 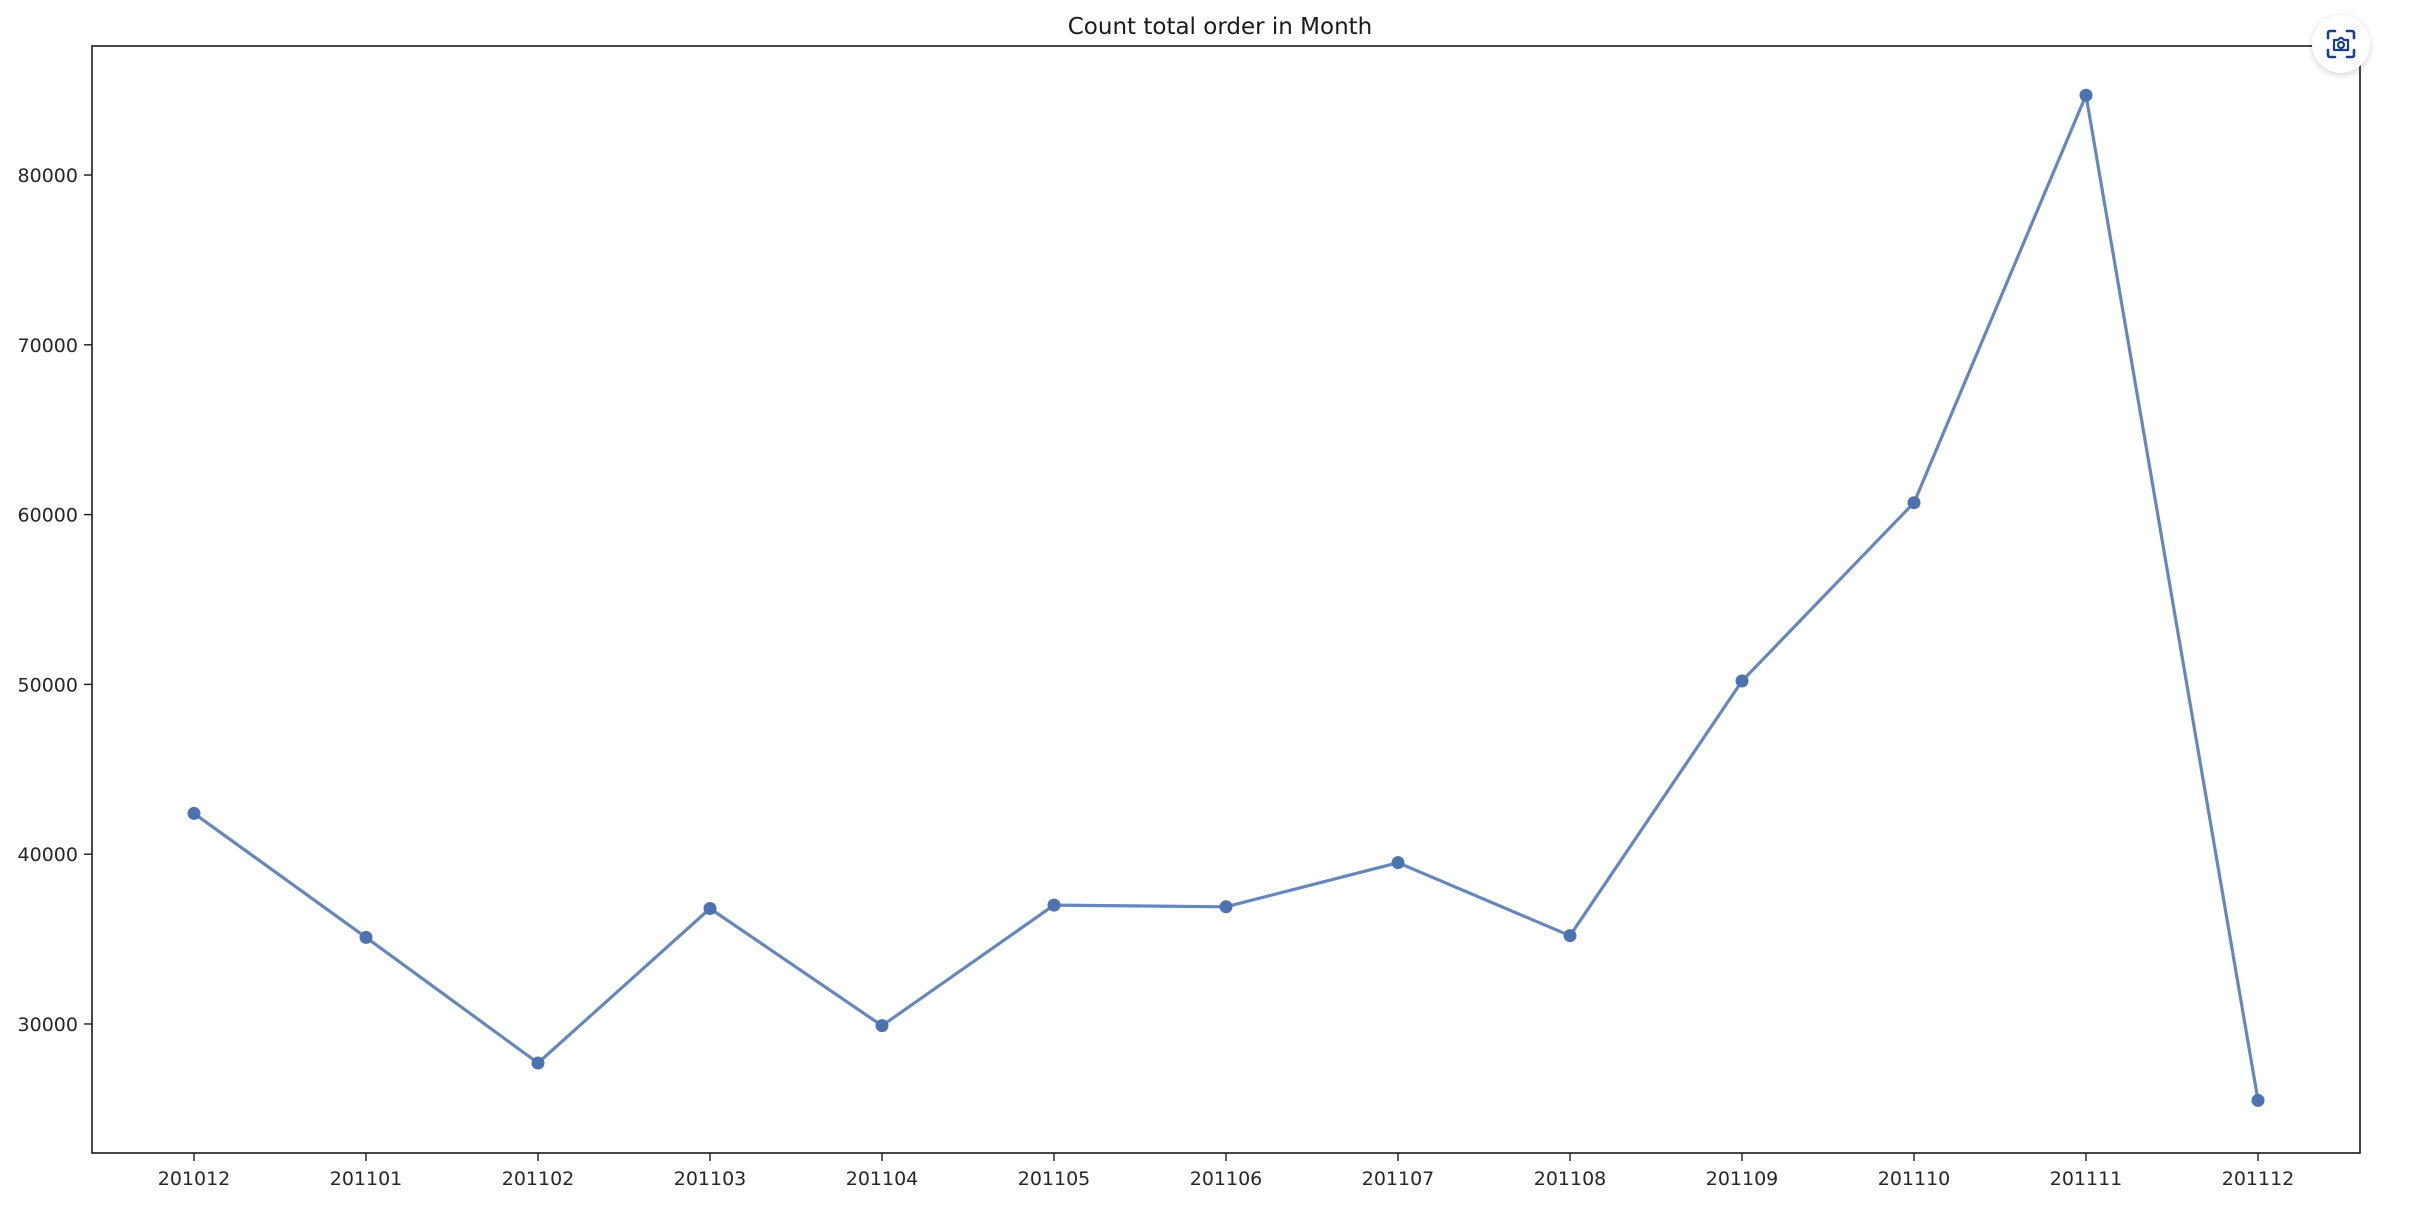 I want to click on y-axis: 30000 40000 50000 60000 70000 80000, so click(x=55, y=600).